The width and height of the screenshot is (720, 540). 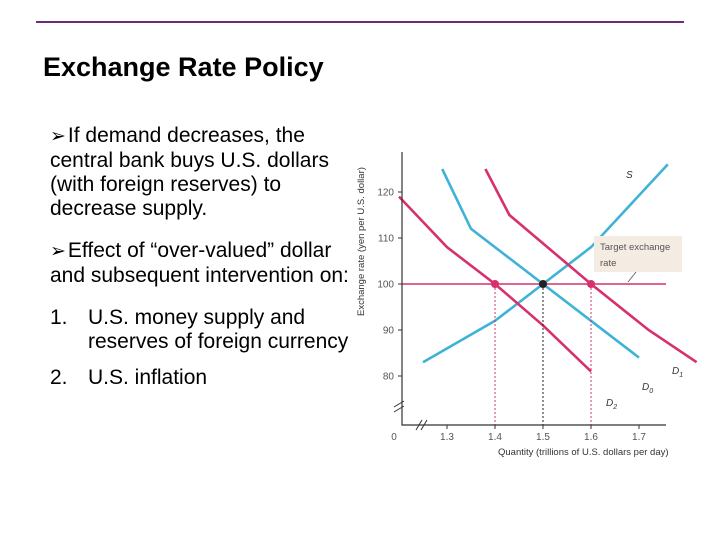 What do you see at coordinates (639, 437) in the screenshot?
I see `x-tick-label: 1.7` at bounding box center [639, 437].